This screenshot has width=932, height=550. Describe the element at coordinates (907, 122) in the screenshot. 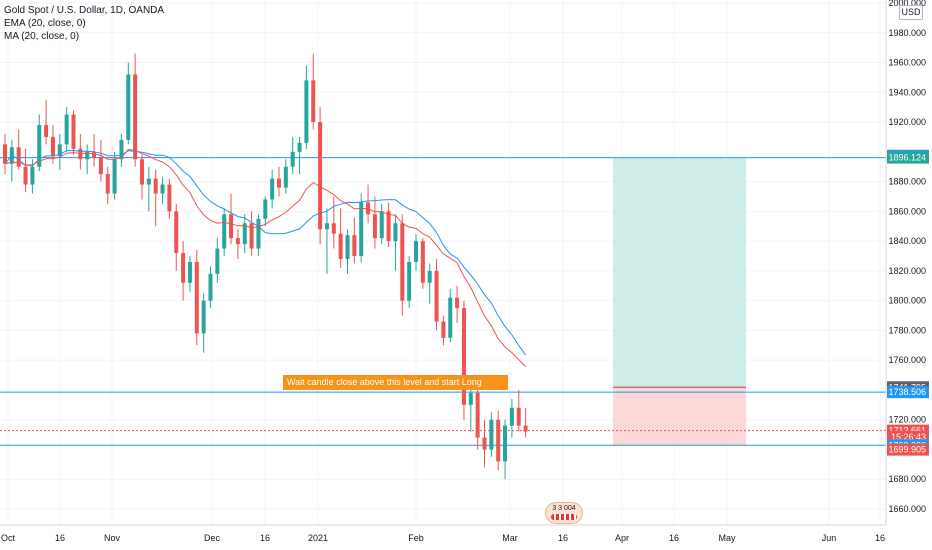

I see `y-tick-label: 1920.000` at that location.